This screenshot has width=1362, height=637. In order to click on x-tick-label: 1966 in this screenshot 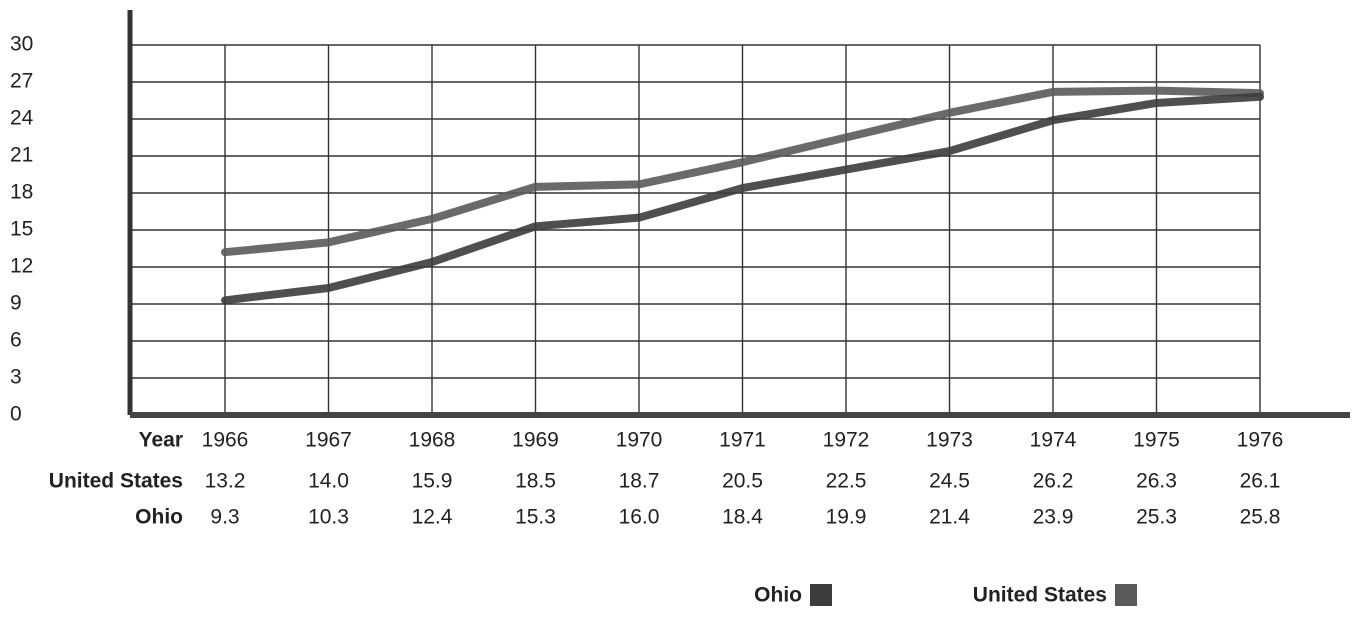, I will do `click(225, 440)`.